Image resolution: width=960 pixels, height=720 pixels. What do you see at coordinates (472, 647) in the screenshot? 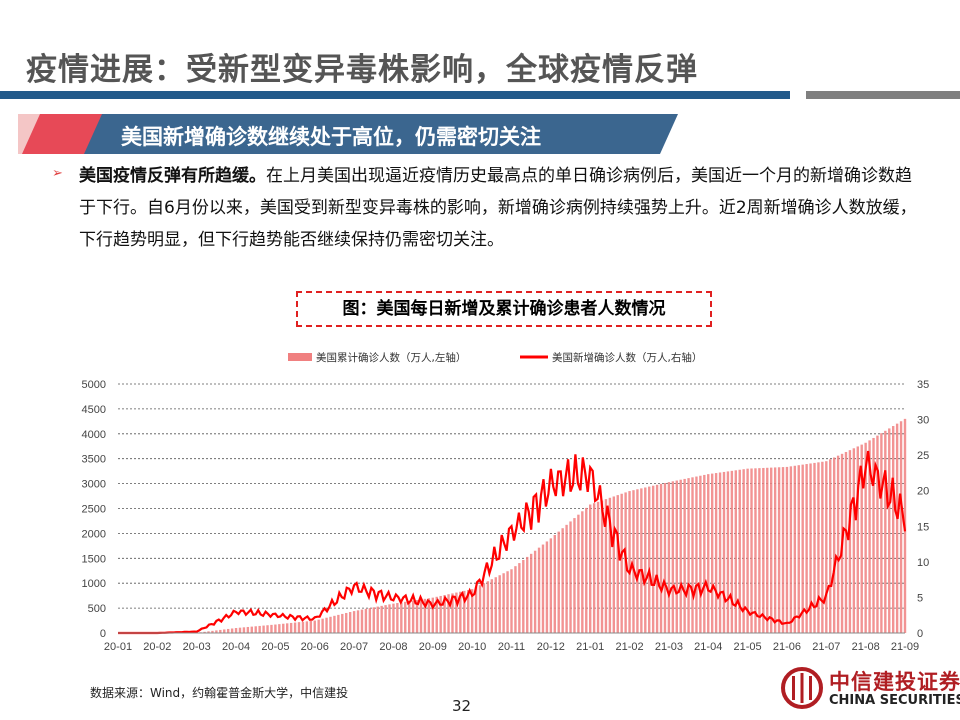
I see `x-tick-label: 20-10` at bounding box center [472, 647].